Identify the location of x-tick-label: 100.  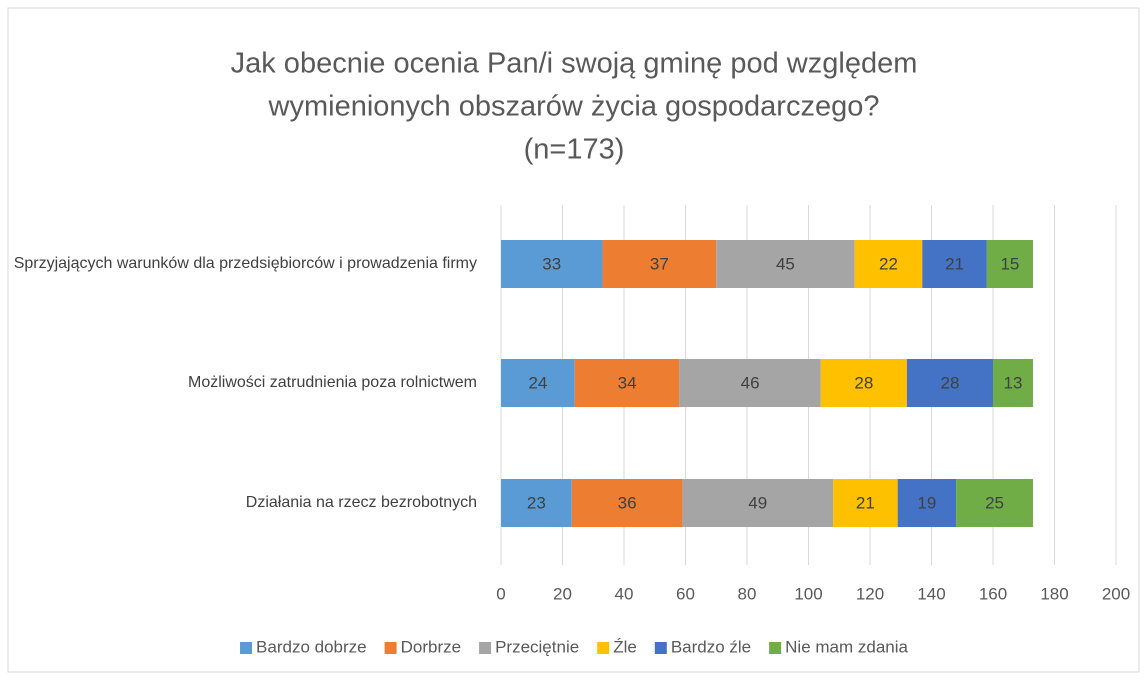
(808, 593).